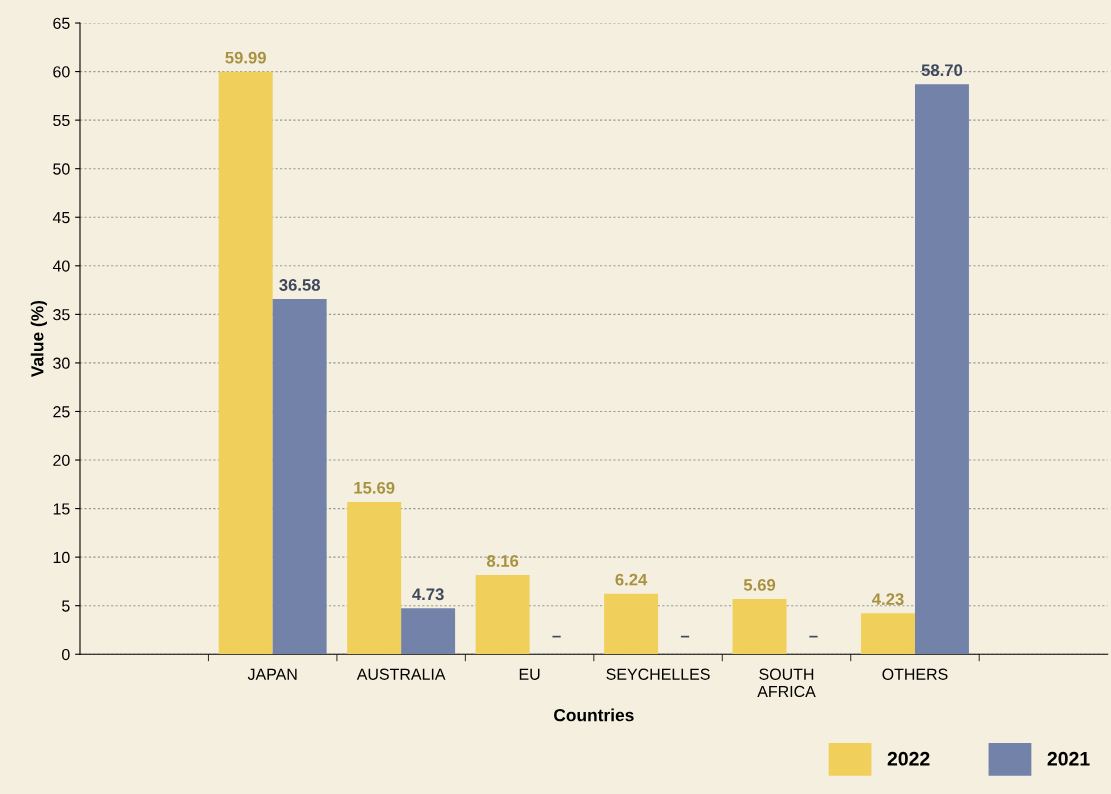  What do you see at coordinates (61, 509) in the screenshot?
I see `y-tick-label: 15` at bounding box center [61, 509].